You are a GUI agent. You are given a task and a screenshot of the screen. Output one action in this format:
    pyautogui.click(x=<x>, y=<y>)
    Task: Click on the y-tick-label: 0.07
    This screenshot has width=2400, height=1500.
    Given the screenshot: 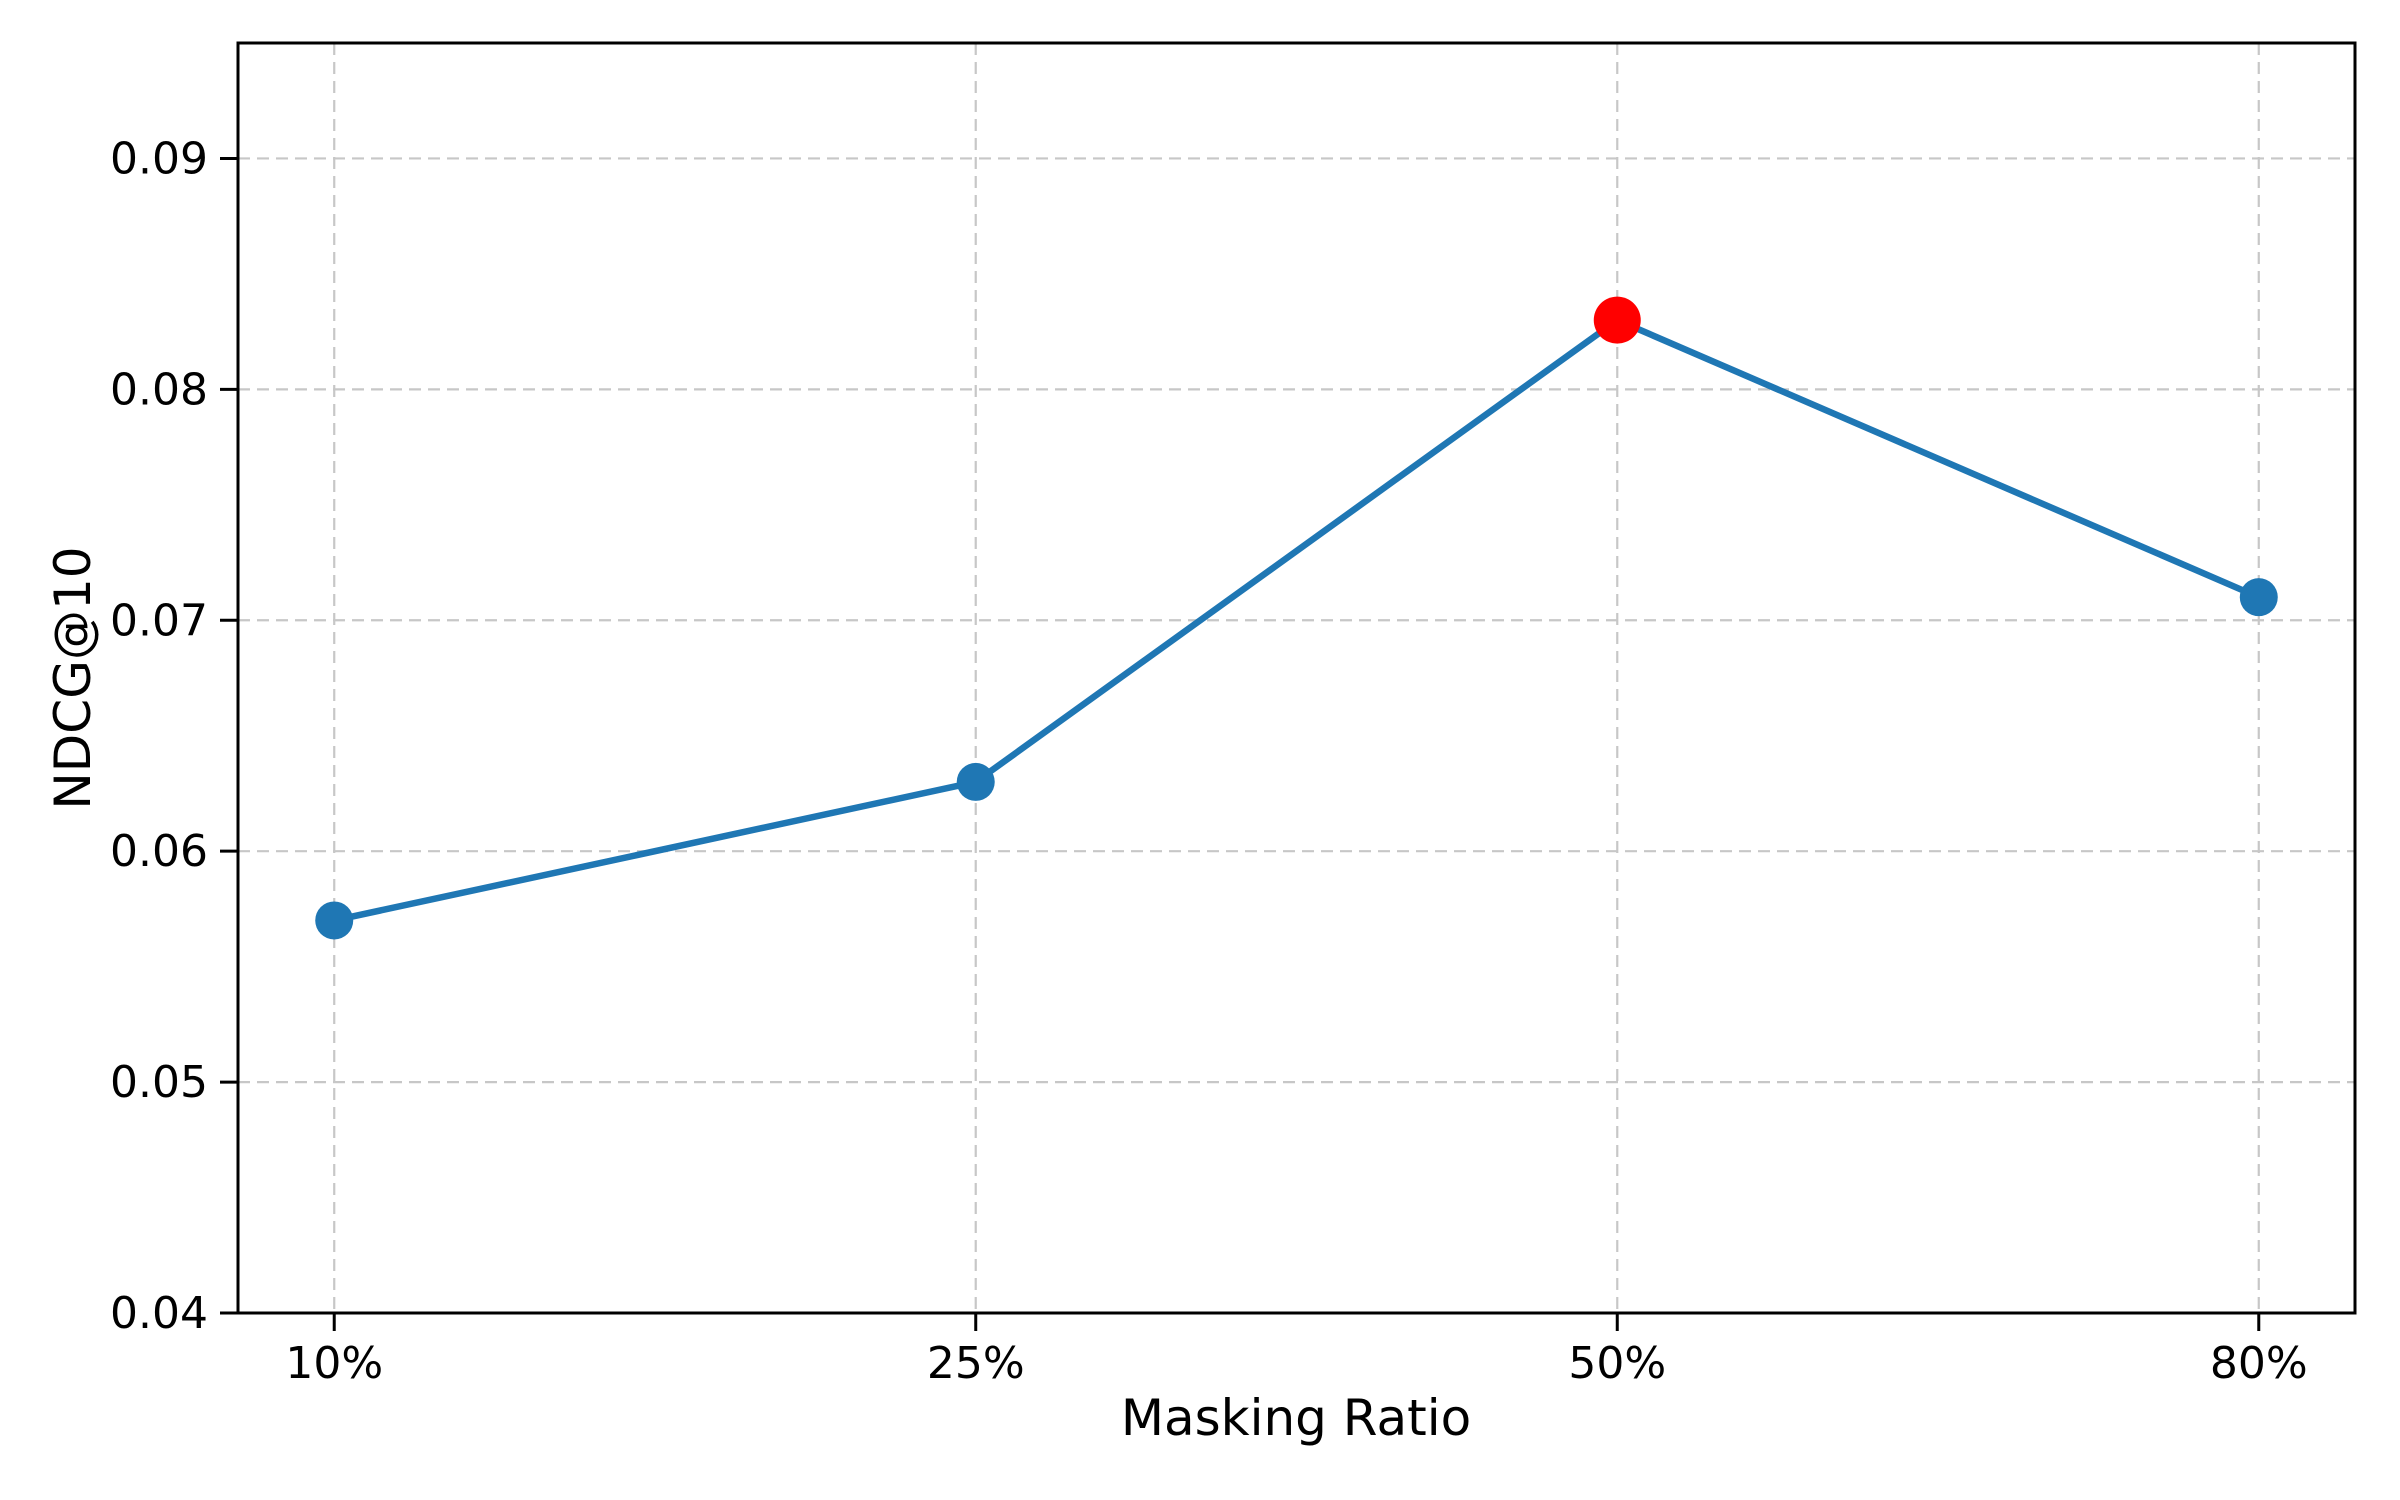 What is the action you would take?
    pyautogui.click(x=159, y=620)
    